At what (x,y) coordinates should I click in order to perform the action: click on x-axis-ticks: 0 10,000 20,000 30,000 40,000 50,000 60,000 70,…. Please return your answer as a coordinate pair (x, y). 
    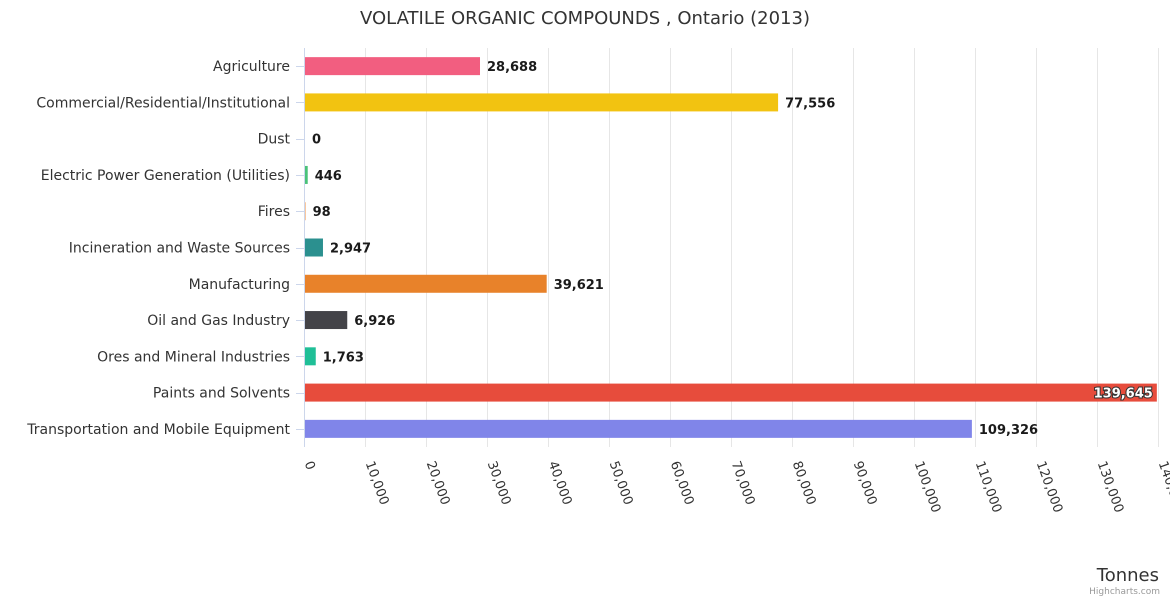
    Looking at the image, I should click on (735, 487).